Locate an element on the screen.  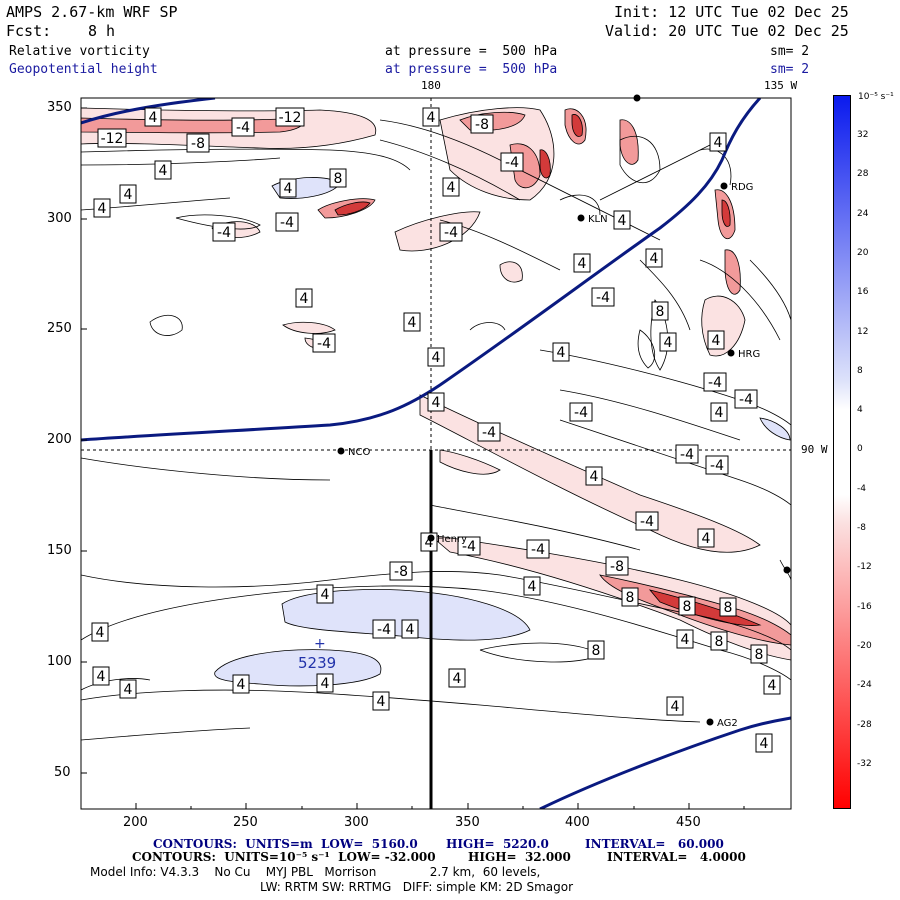
station-rdg: RDG is located at coordinates (742, 187).